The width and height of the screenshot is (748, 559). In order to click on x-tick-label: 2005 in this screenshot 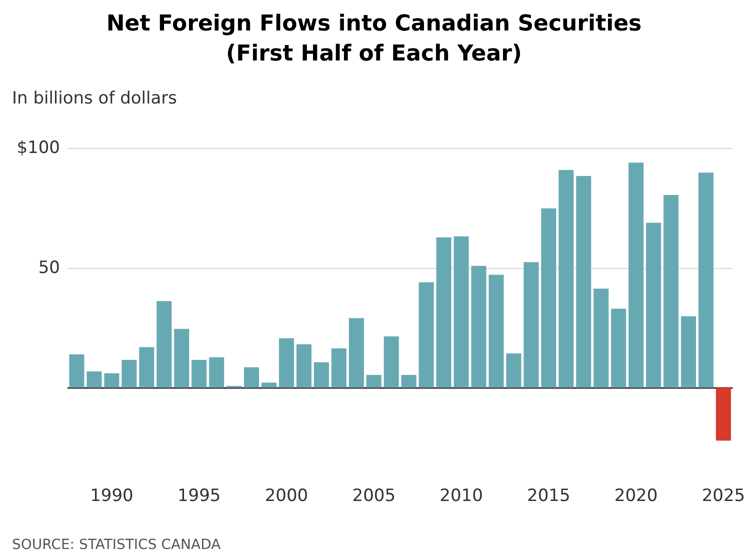, I will do `click(374, 496)`.